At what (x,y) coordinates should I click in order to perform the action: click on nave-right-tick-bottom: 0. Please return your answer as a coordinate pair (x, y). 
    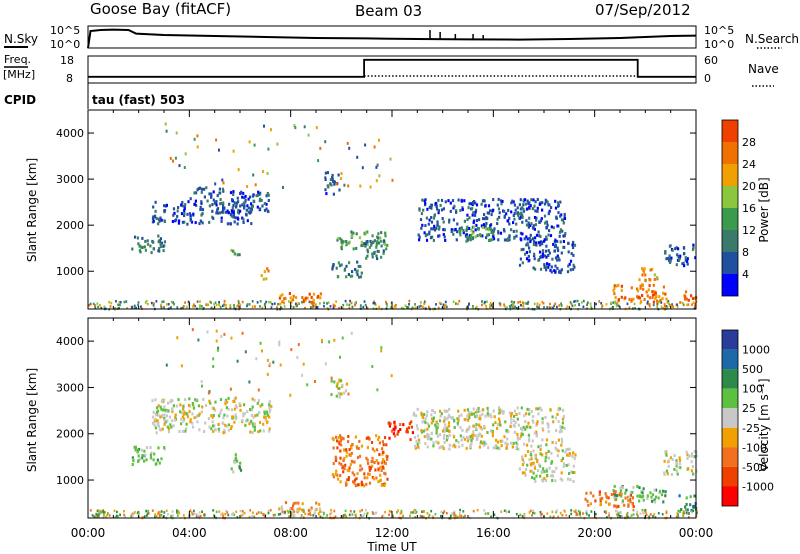
    Looking at the image, I should click on (707, 78).